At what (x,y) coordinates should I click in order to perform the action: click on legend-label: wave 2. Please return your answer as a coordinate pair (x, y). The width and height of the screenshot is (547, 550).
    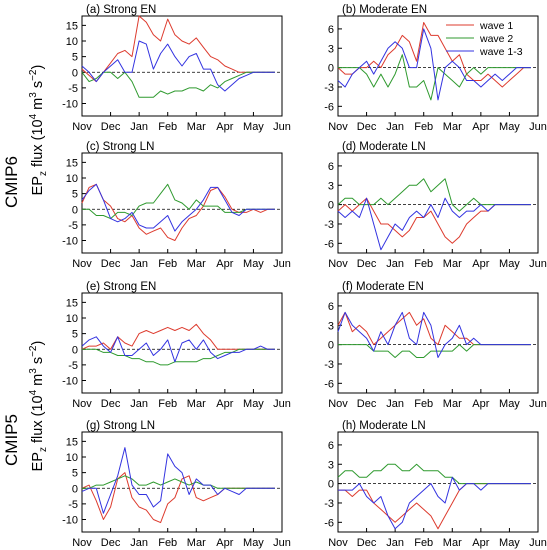
    Looking at the image, I should click on (496, 39).